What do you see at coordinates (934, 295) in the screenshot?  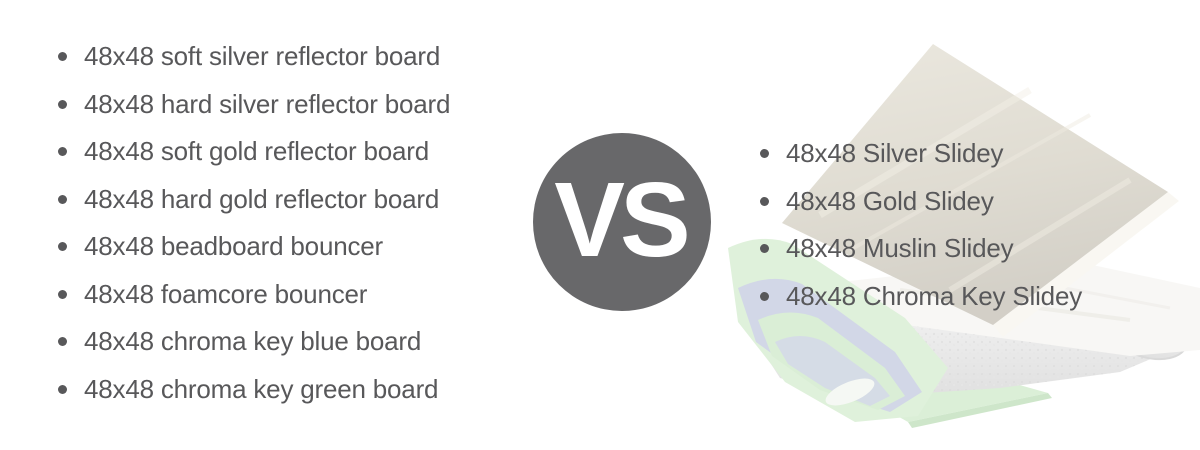 I see `list-item-label: 48x48 Chroma Key Slidey` at bounding box center [934, 295].